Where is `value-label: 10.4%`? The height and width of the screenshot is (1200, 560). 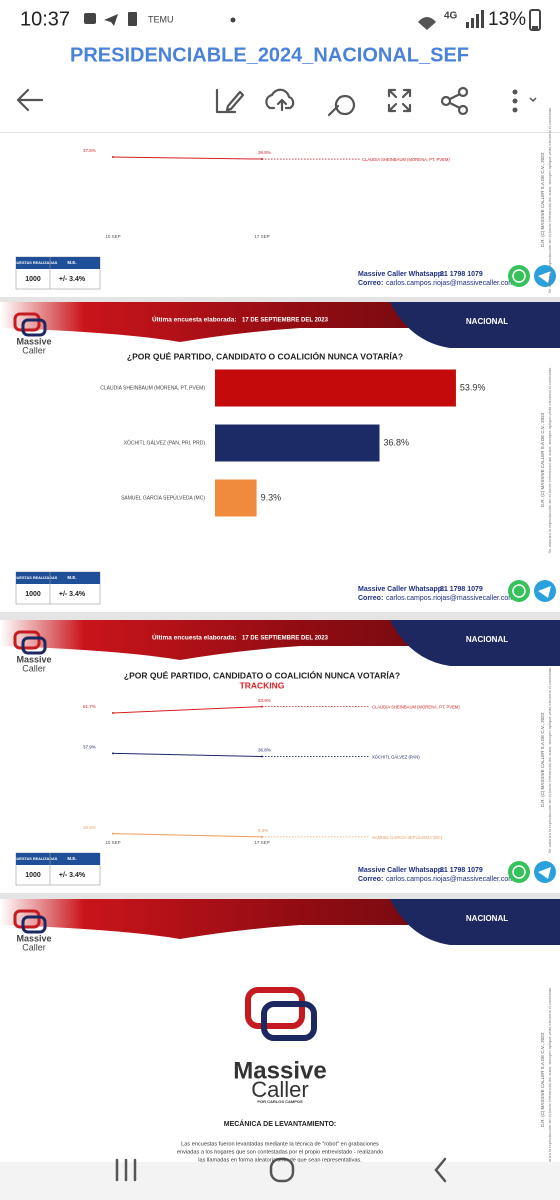 value-label: 10.4% is located at coordinates (89, 827).